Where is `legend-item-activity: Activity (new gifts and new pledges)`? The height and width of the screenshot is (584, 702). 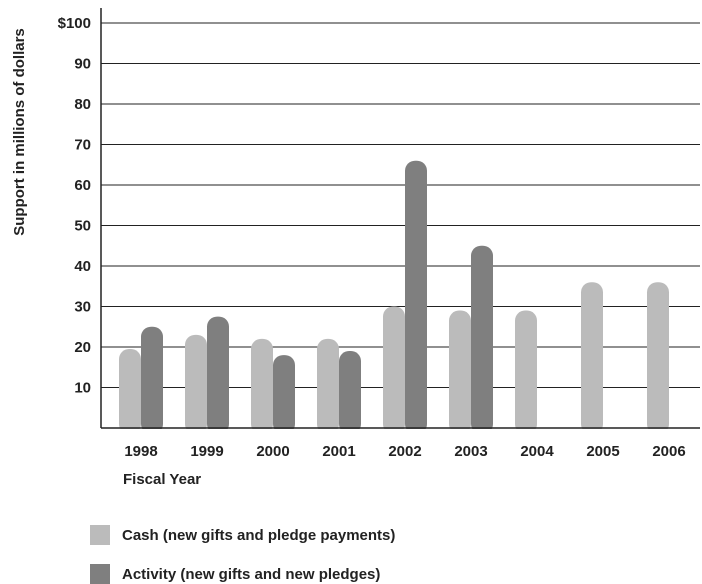
legend-item-activity: Activity (new gifts and new pledges) is located at coordinates (235, 574).